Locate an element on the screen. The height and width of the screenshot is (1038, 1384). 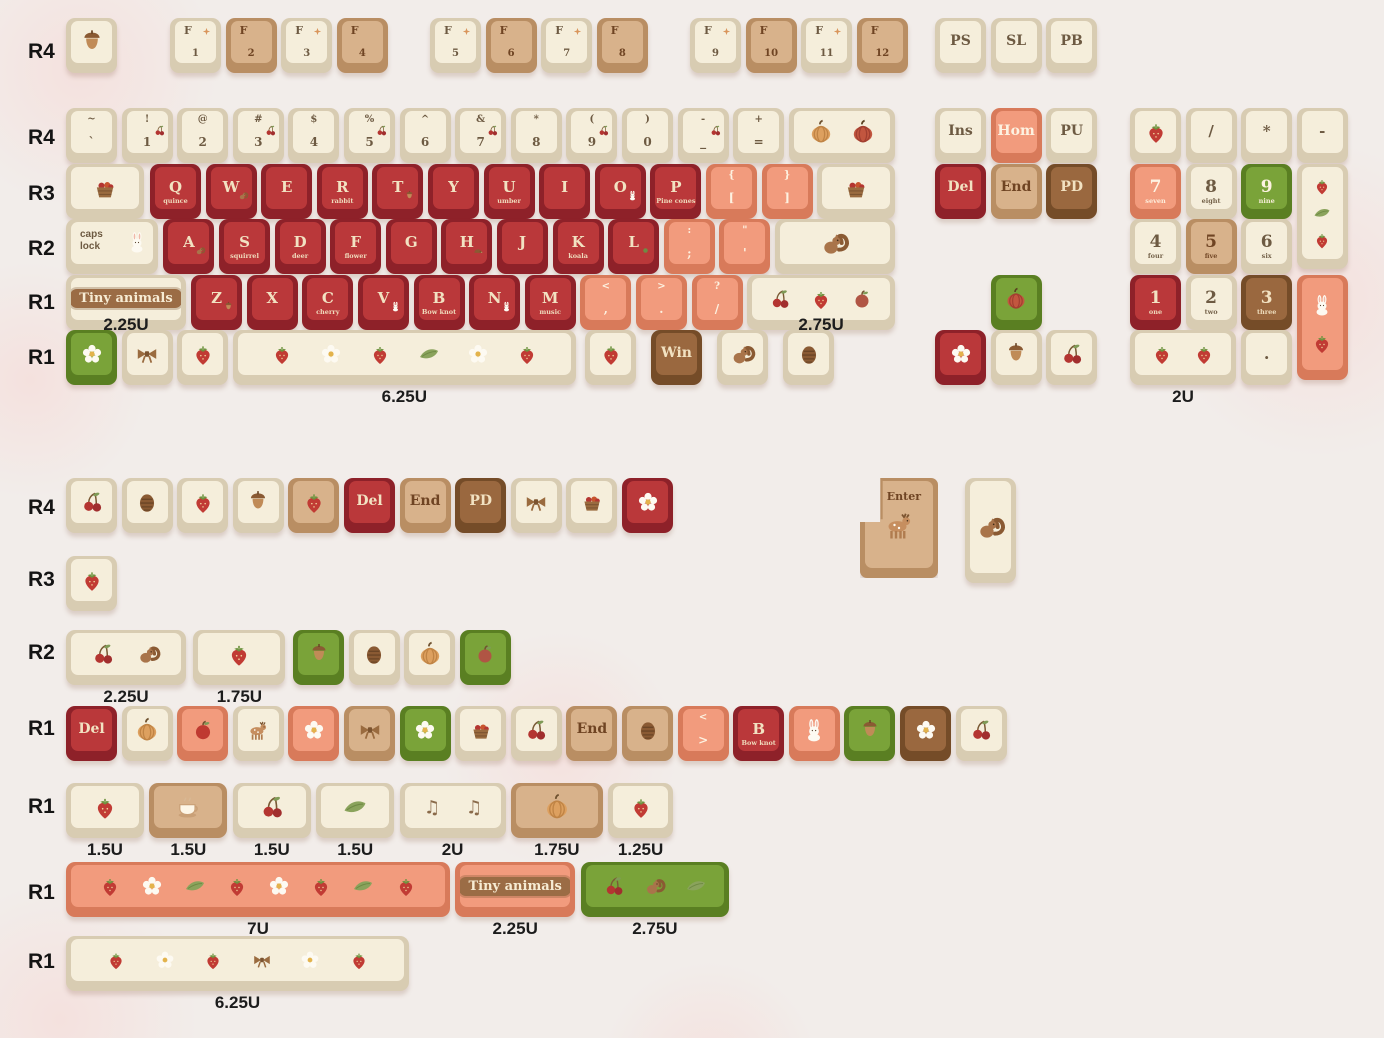
key-sub-legend: umber is located at coordinates (509, 200).